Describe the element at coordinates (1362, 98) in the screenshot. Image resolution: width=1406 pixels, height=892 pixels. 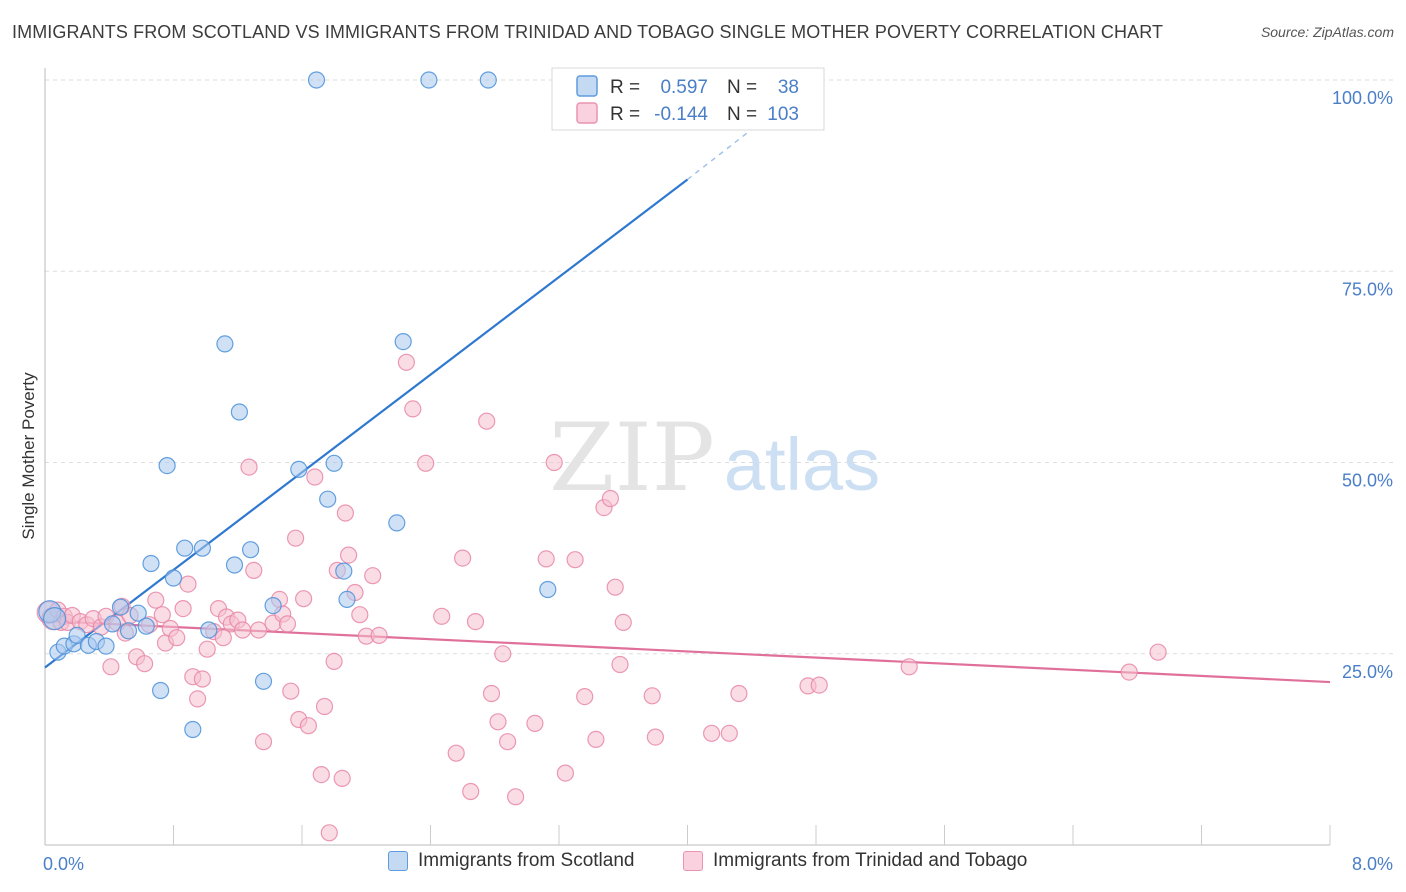
I see `y-tick-label: 100.0%` at that location.